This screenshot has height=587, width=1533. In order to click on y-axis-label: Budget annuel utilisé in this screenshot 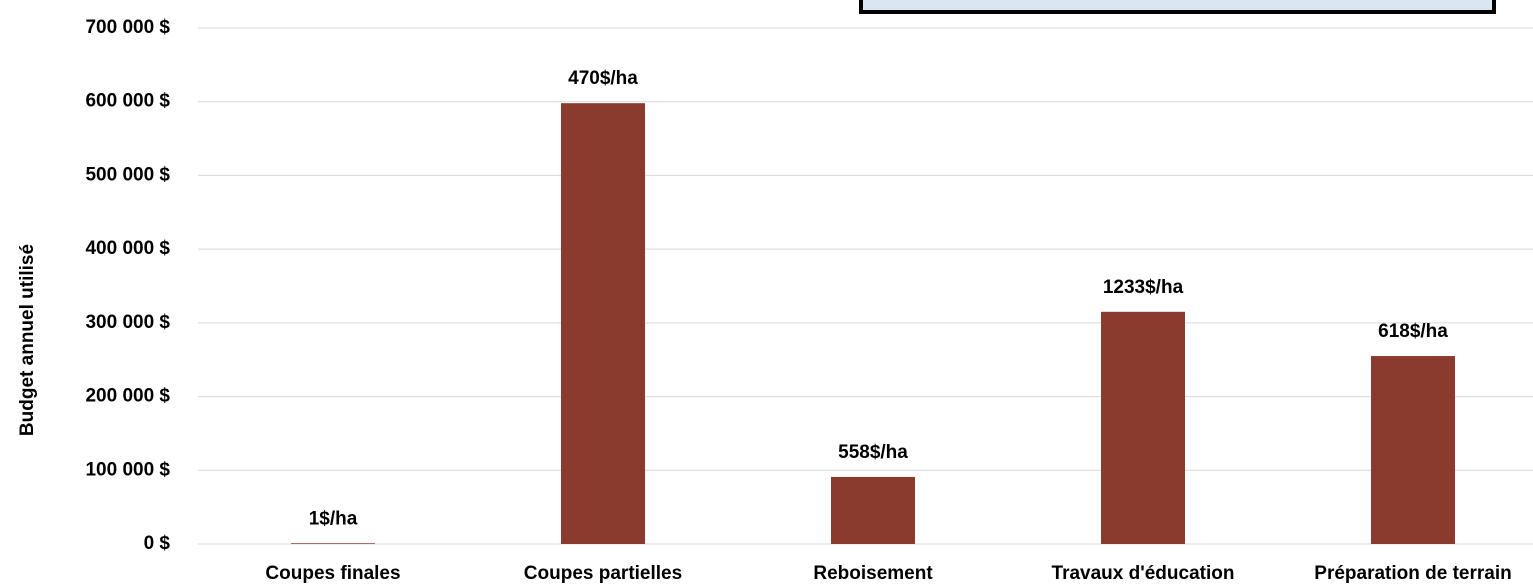, I will do `click(27, 340)`.